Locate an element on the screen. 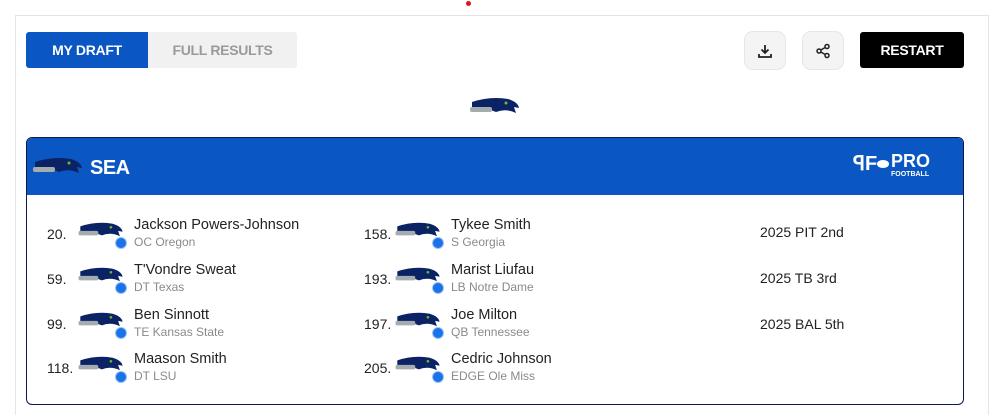  notification-dot is located at coordinates (468, 3).